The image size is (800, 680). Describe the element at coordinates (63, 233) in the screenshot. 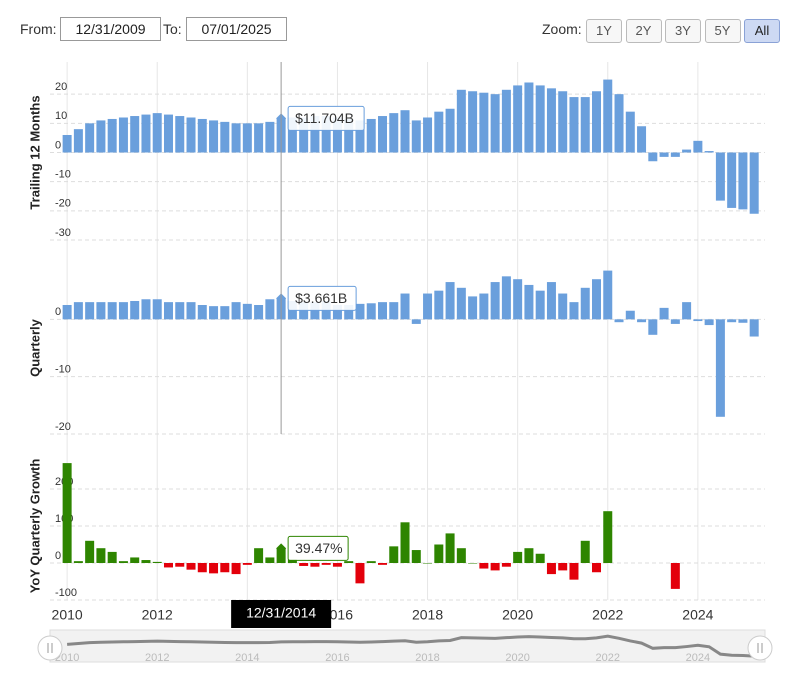

I see `y-tick-label: -30` at that location.